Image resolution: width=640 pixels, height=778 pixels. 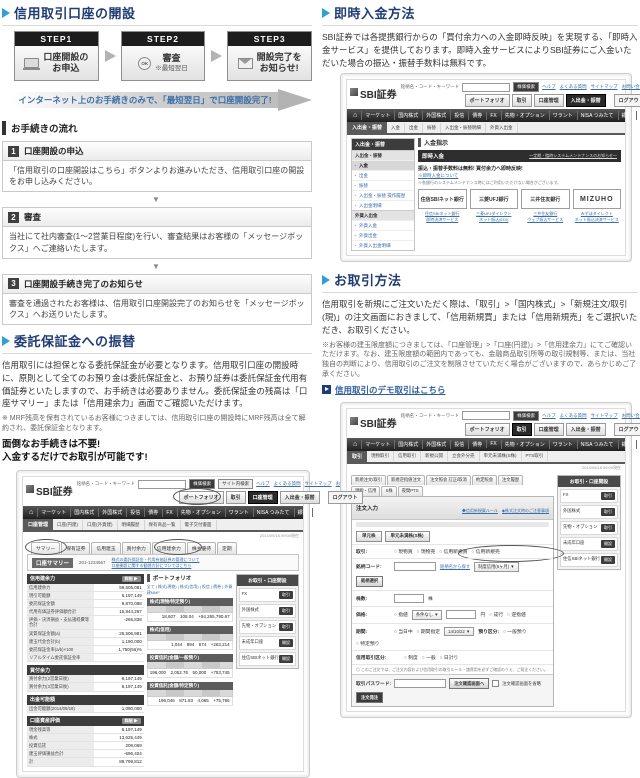 I want to click on subnav-item: 明細履歴, so click(x=131, y=524).